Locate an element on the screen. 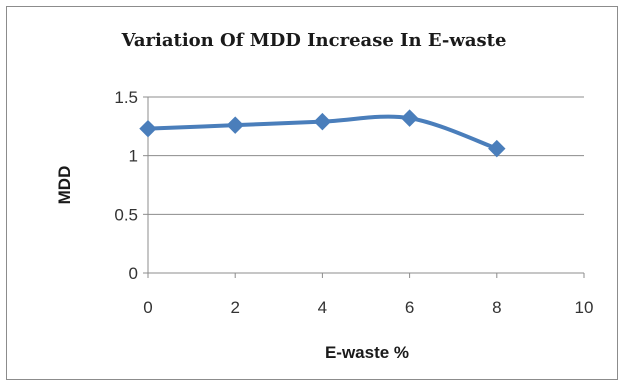 The image size is (628, 389). y-tick-label: 0 is located at coordinates (133, 273).